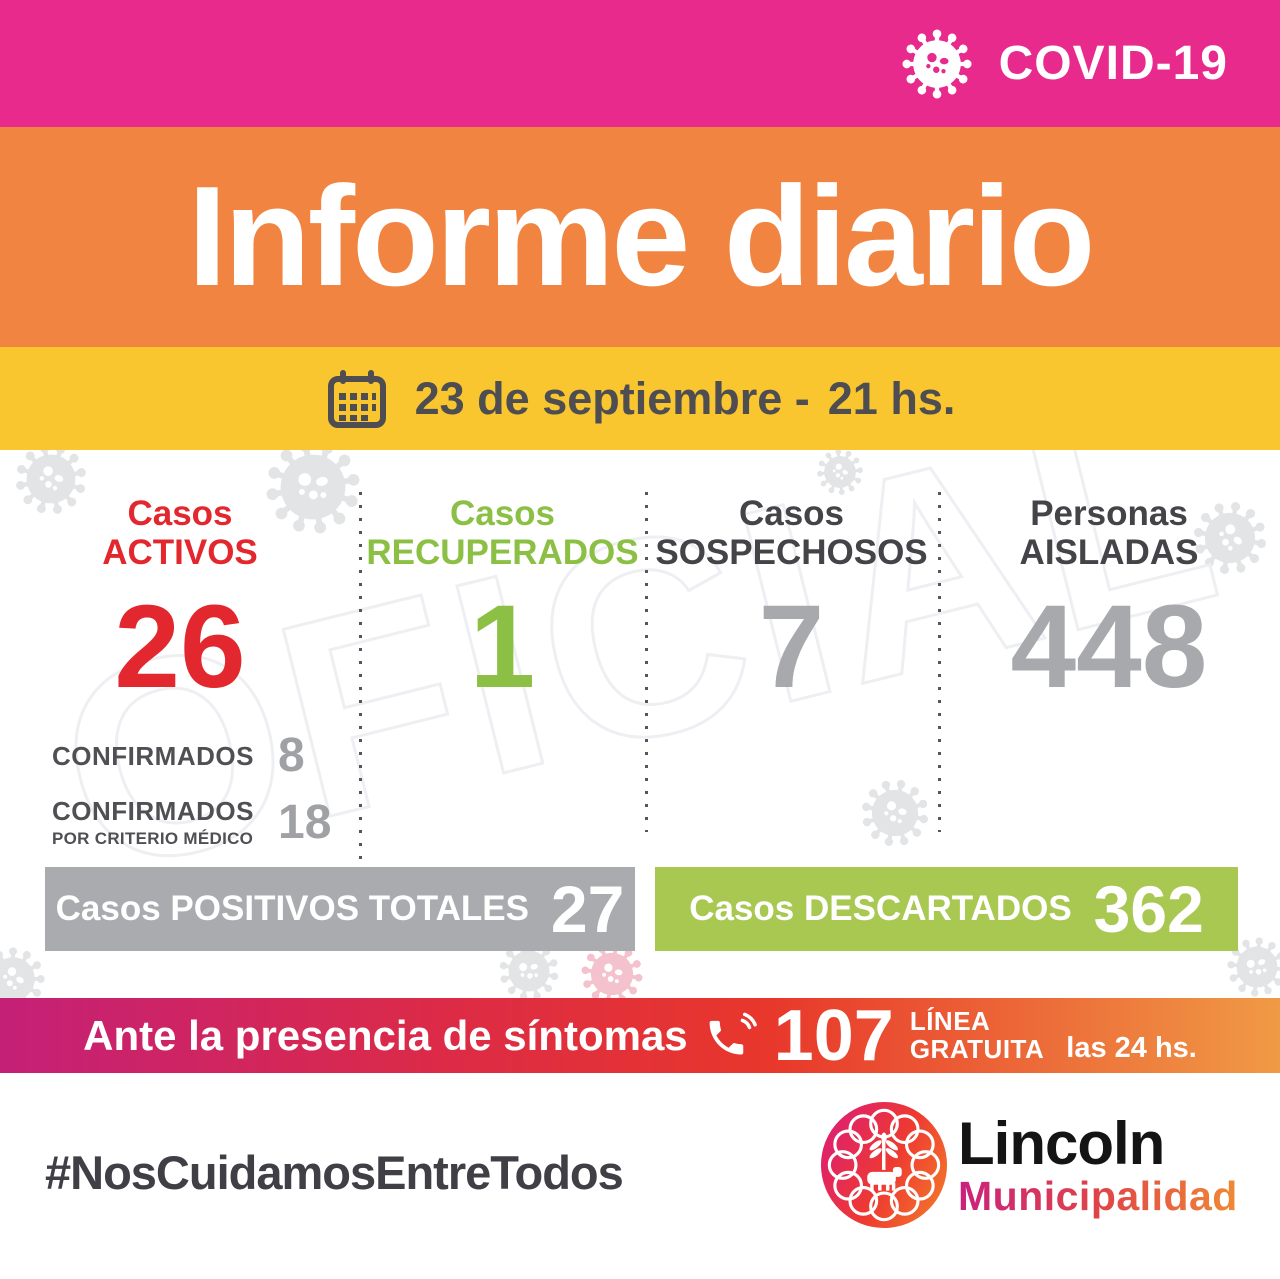  I want to click on breakdown-row-criterio-medico: CONFIRMADOS POR CRITERIO MÉDICO 18, so click(198, 822).